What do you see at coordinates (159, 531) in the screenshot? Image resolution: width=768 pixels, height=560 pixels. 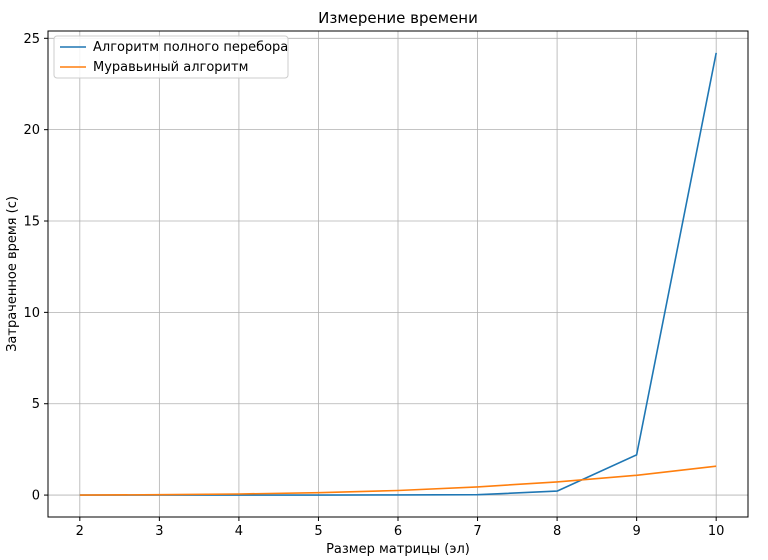 I see `x-tick-label: 3` at bounding box center [159, 531].